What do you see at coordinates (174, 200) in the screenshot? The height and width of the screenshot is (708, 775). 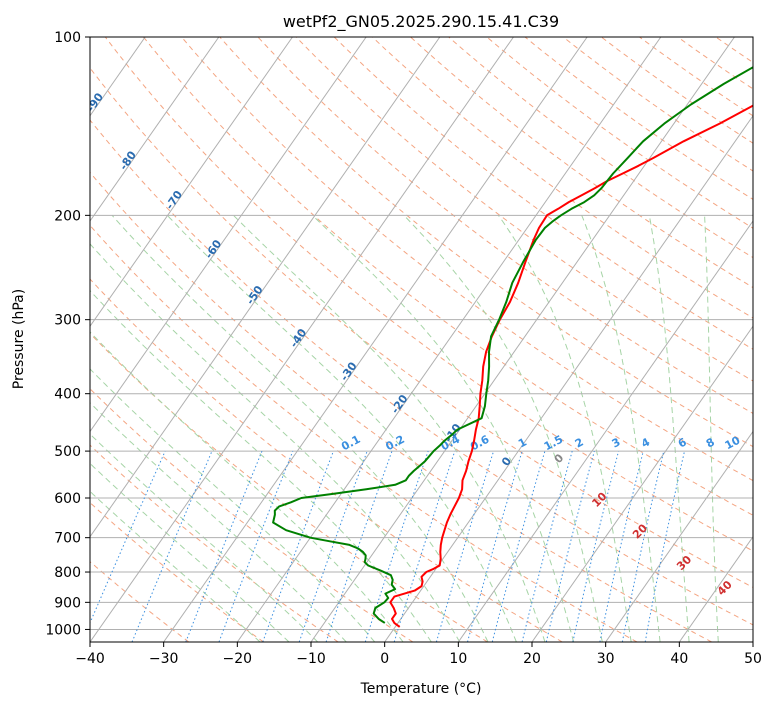 I see `isotherm-label: -70` at bounding box center [174, 200].